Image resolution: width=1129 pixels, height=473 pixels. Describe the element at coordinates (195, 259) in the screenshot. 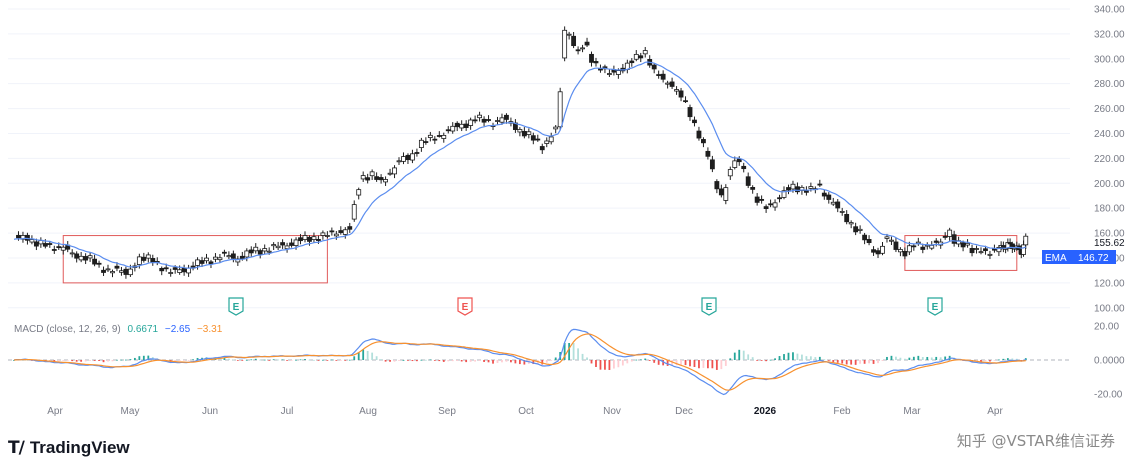

I see `highlight-box` at that location.